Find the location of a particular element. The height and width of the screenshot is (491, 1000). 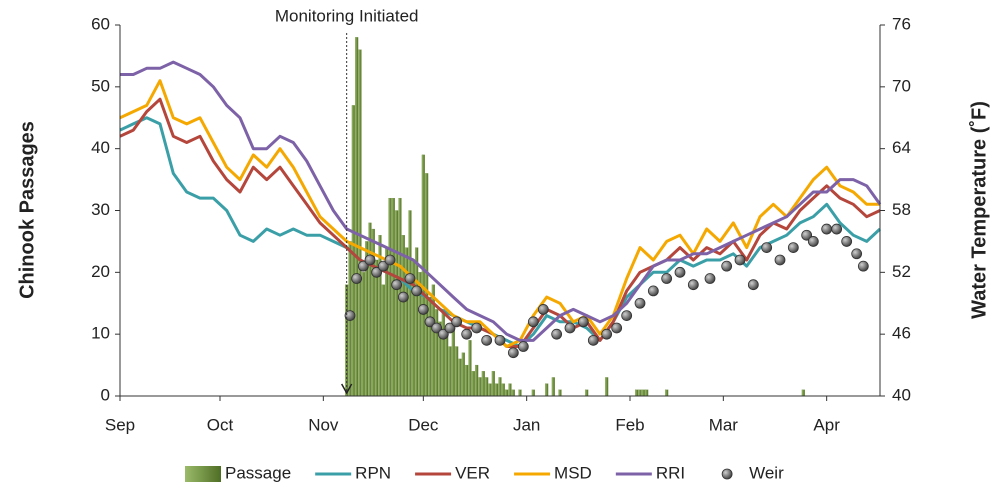

y-tick-label: 60 is located at coordinates (100, 23).